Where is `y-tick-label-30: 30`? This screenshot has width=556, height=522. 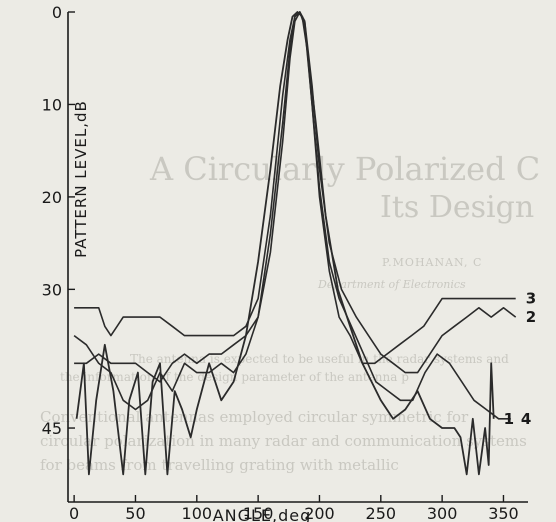
y-tick-label-30: 30 is located at coordinates (52, 289).